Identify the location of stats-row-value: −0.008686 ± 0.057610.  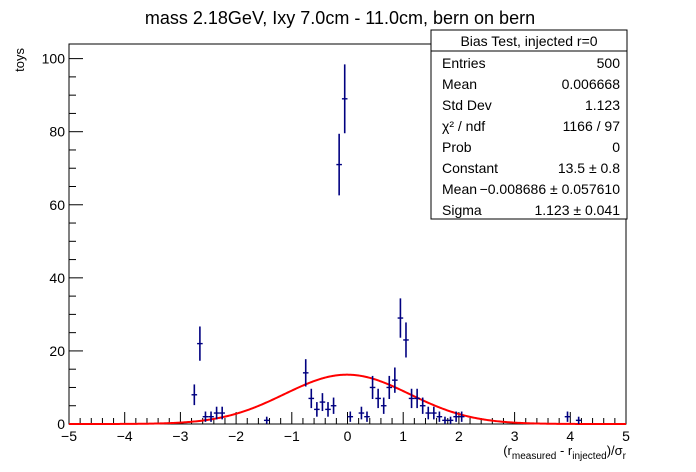
(550, 189).